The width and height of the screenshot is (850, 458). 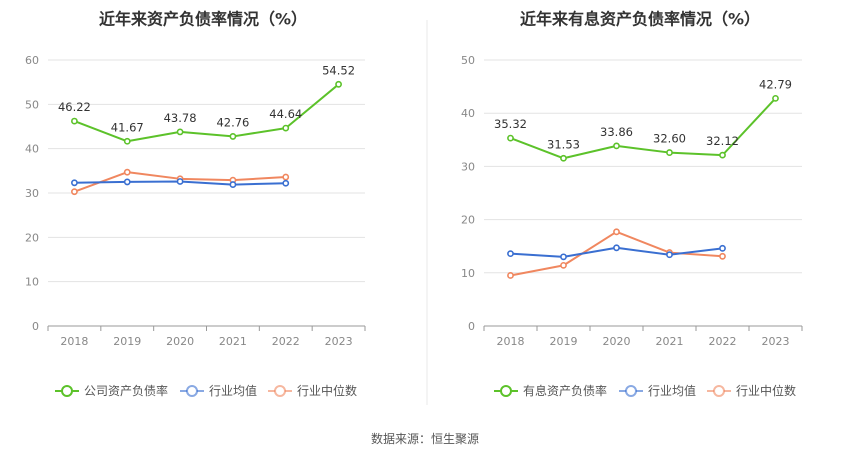 What do you see at coordinates (563, 144) in the screenshot?
I see `data-label: 31.53` at bounding box center [563, 144].